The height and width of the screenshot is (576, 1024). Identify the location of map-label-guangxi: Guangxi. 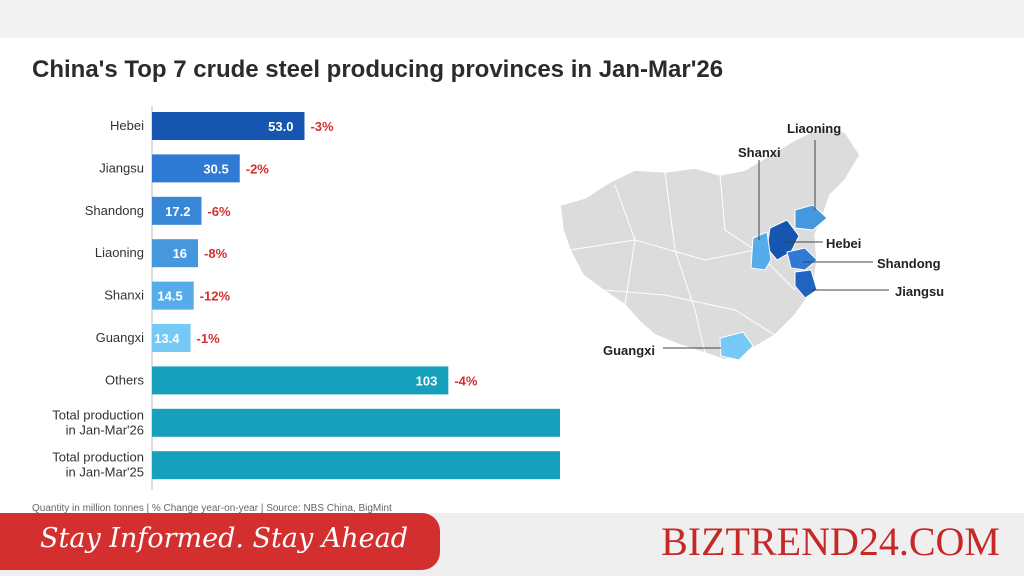
(629, 350).